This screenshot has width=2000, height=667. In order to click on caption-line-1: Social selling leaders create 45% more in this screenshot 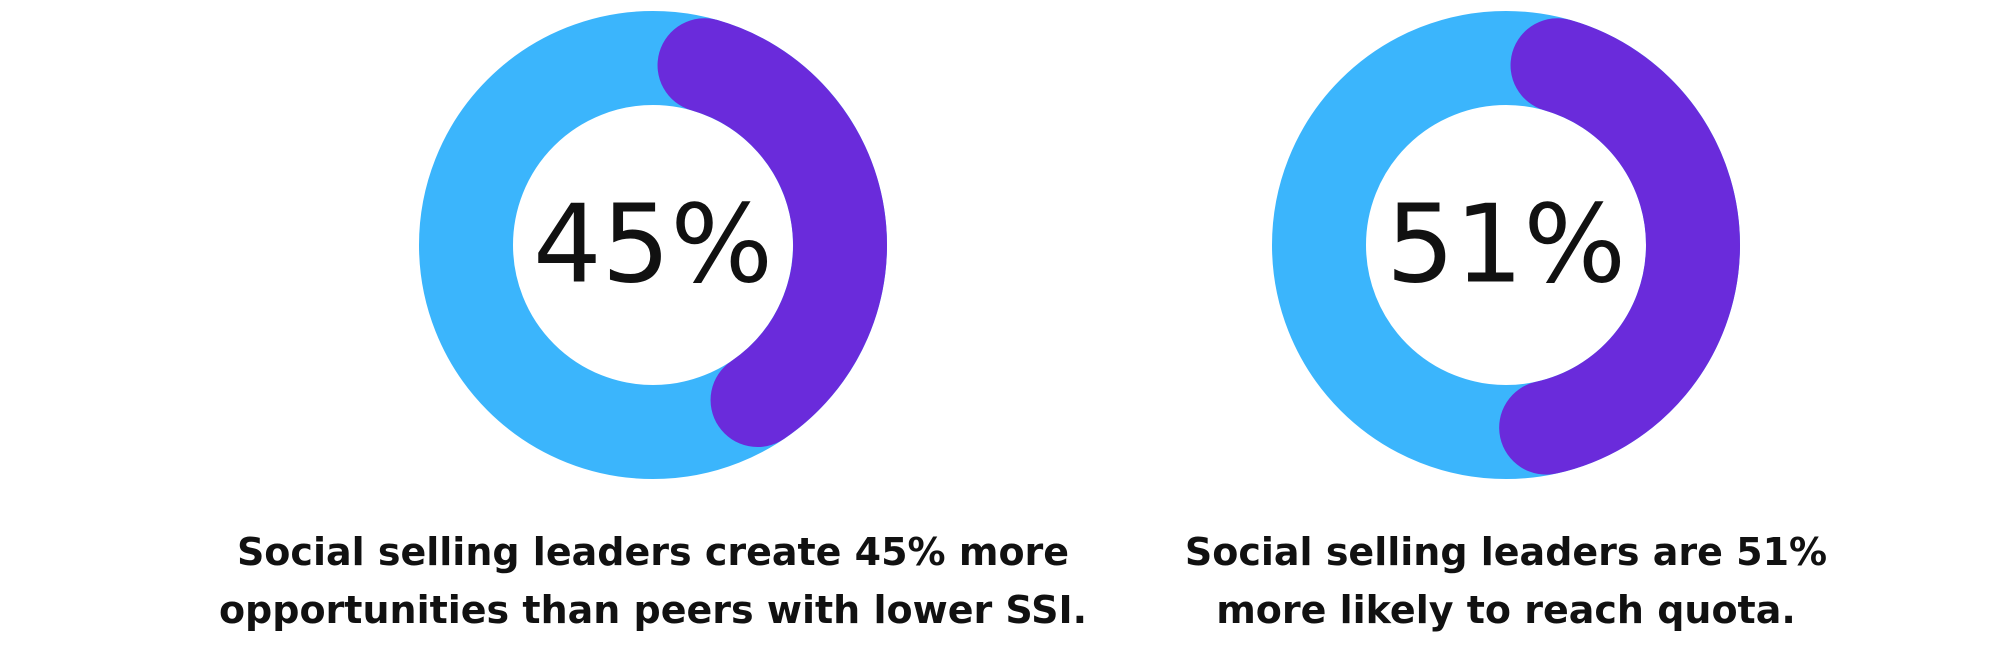, I will do `click(653, 552)`.